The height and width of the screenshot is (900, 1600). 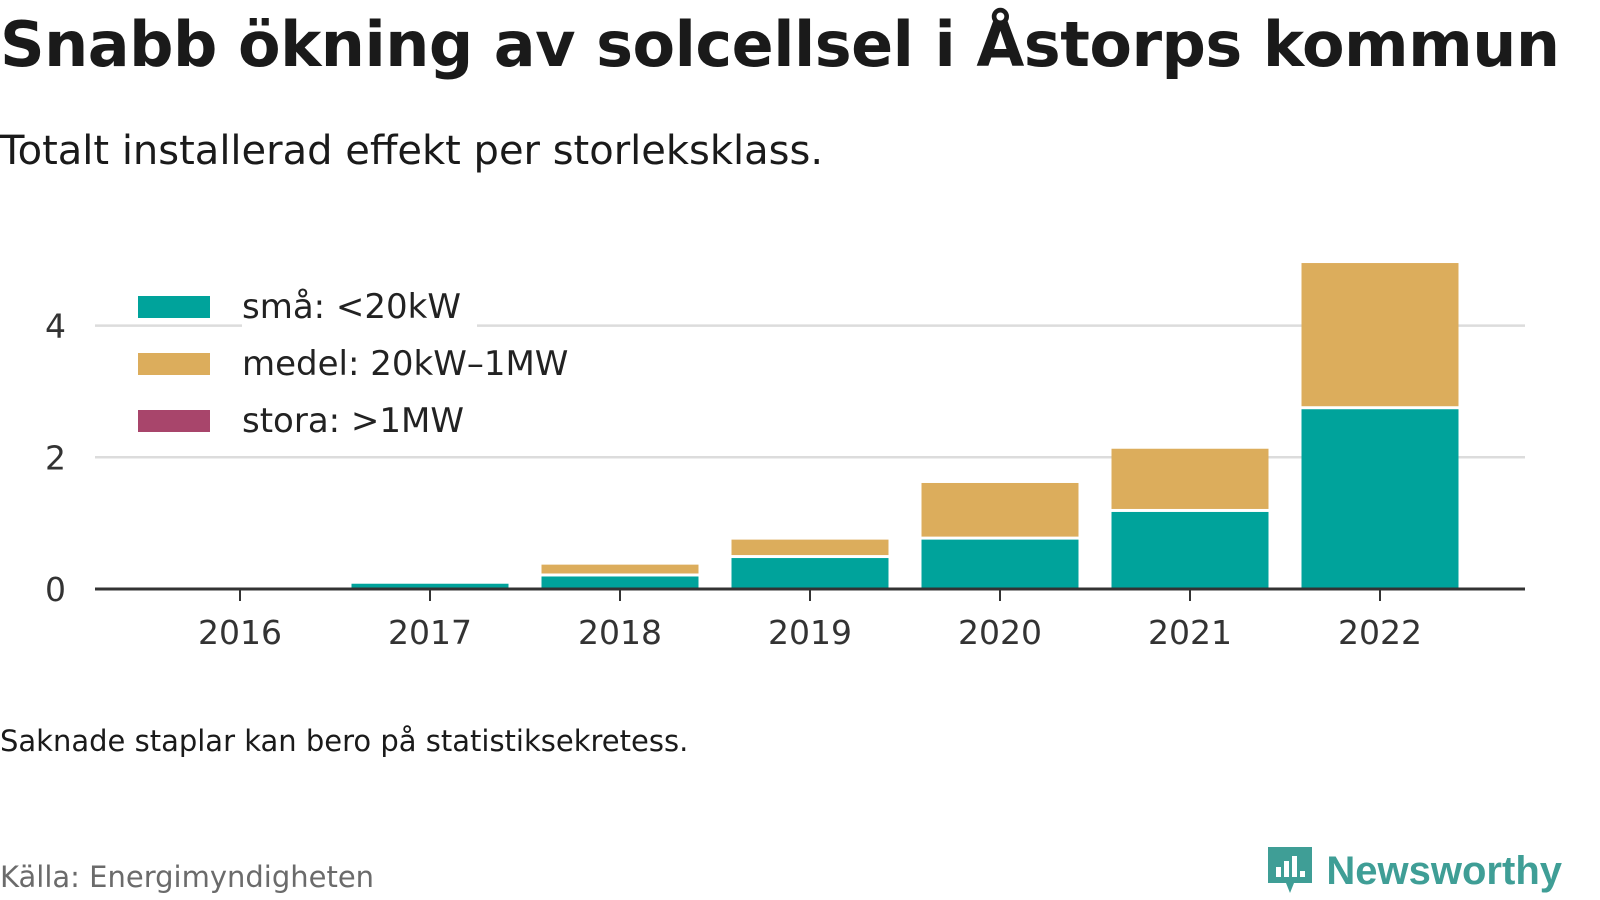 I want to click on legend-label: stora: >1MW, so click(x=361, y=420).